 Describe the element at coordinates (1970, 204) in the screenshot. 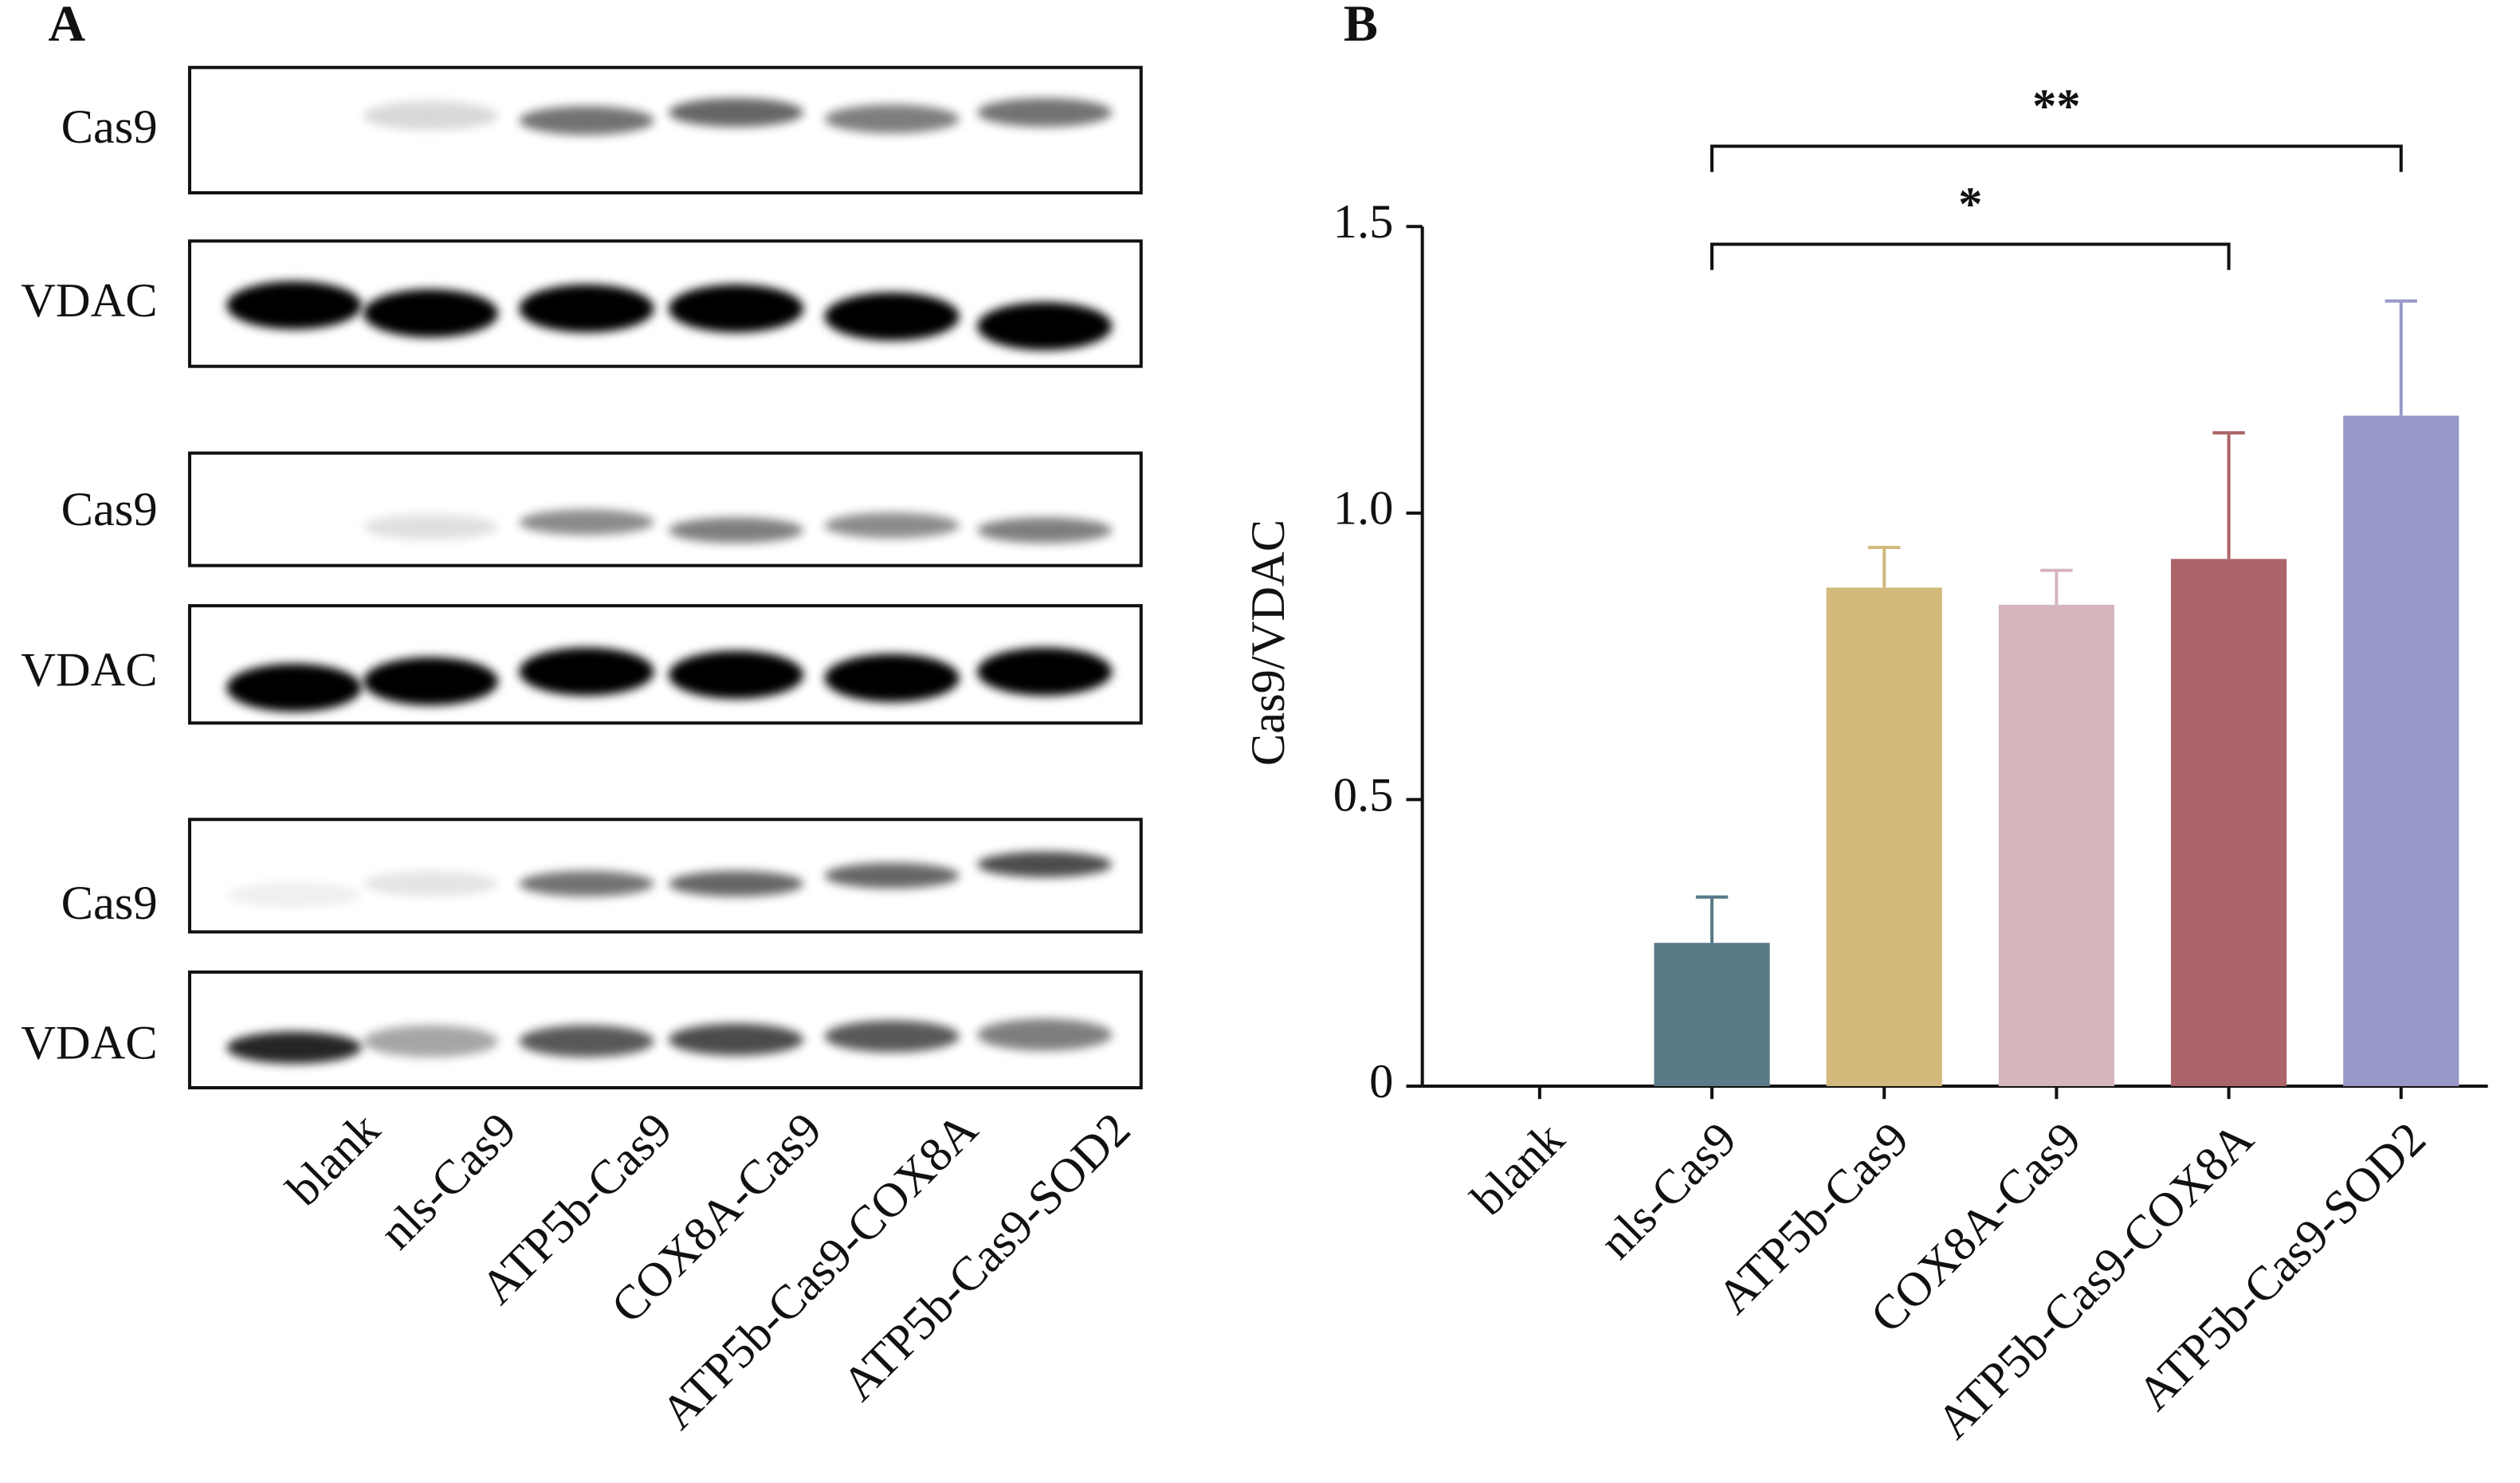

I see `significance-label: *` at that location.